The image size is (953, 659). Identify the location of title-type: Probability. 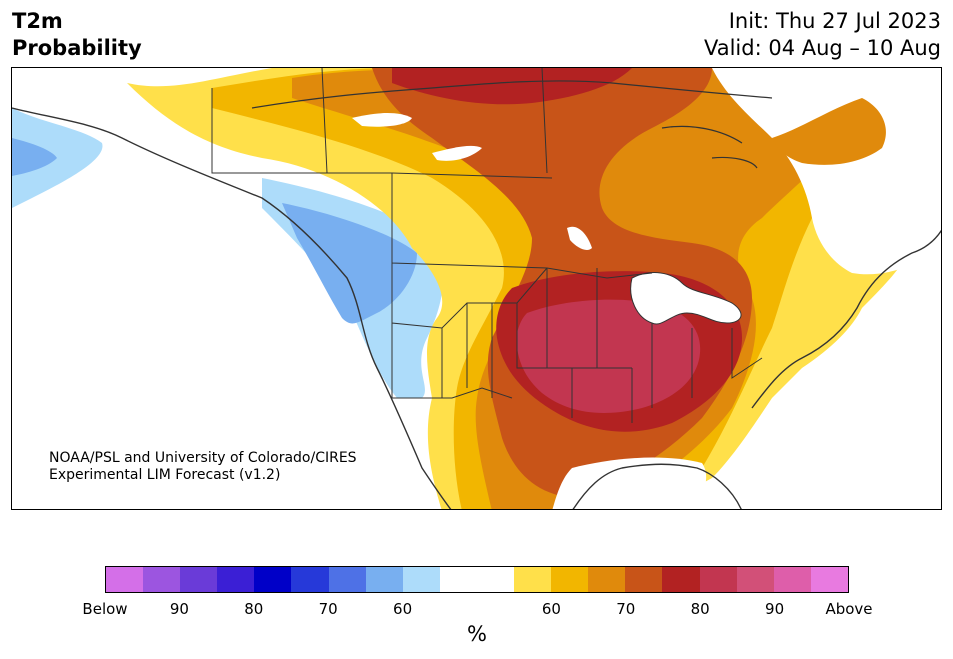
(77, 48).